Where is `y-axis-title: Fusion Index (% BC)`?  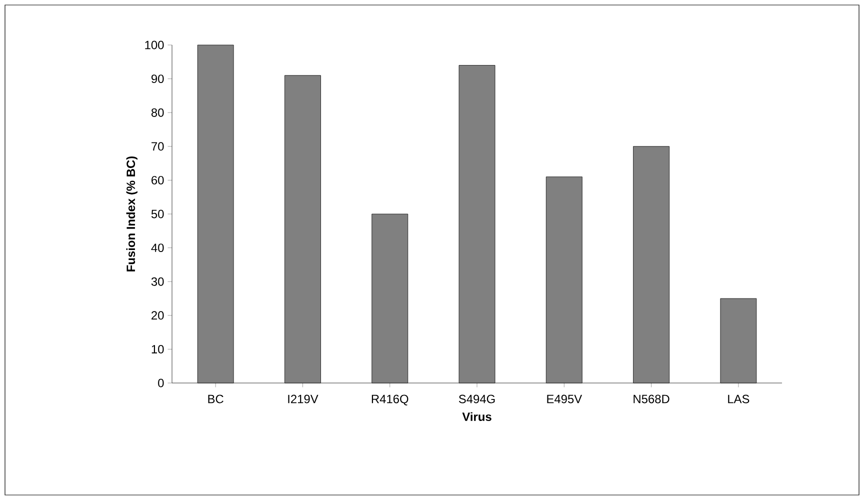
y-axis-title: Fusion Index (% BC) is located at coordinates (132, 214).